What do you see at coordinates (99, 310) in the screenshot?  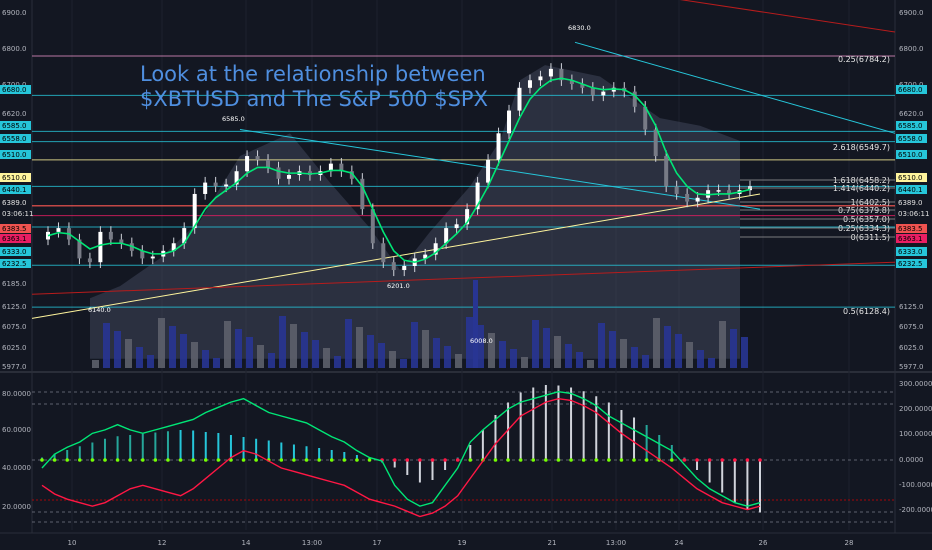 I see `point-label-3: 6140.0` at bounding box center [99, 310].